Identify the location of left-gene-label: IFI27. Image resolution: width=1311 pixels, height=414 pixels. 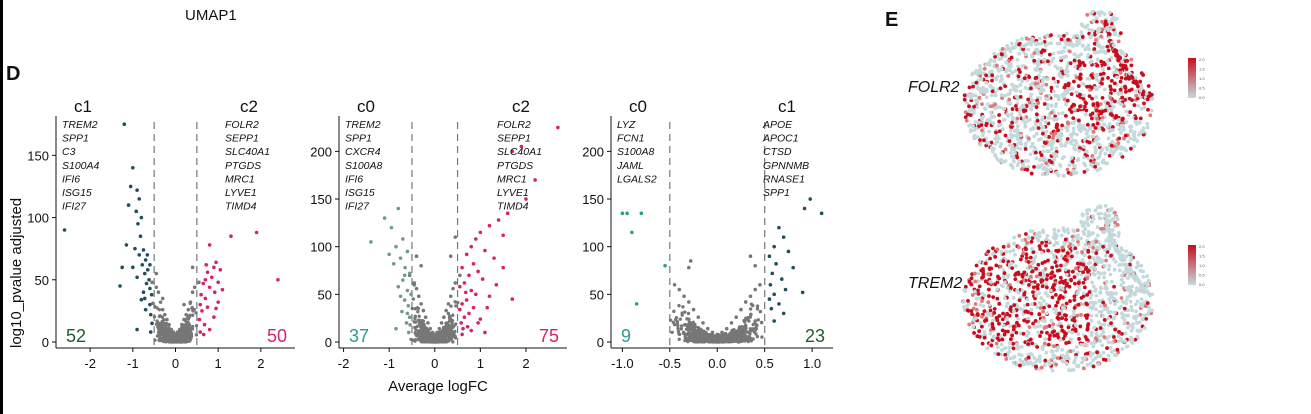
(357, 207).